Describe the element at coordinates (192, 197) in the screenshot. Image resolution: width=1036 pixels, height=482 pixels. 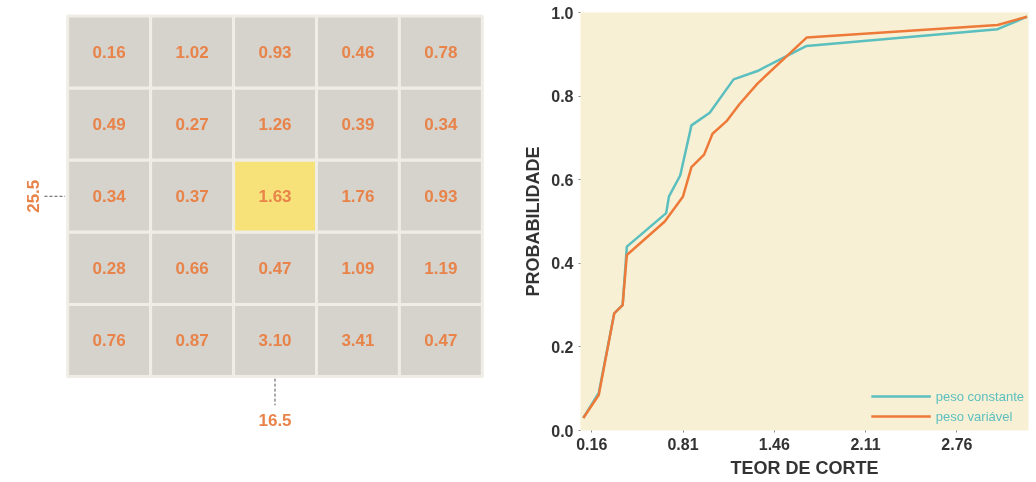
I see `data-label: 0.37` at that location.